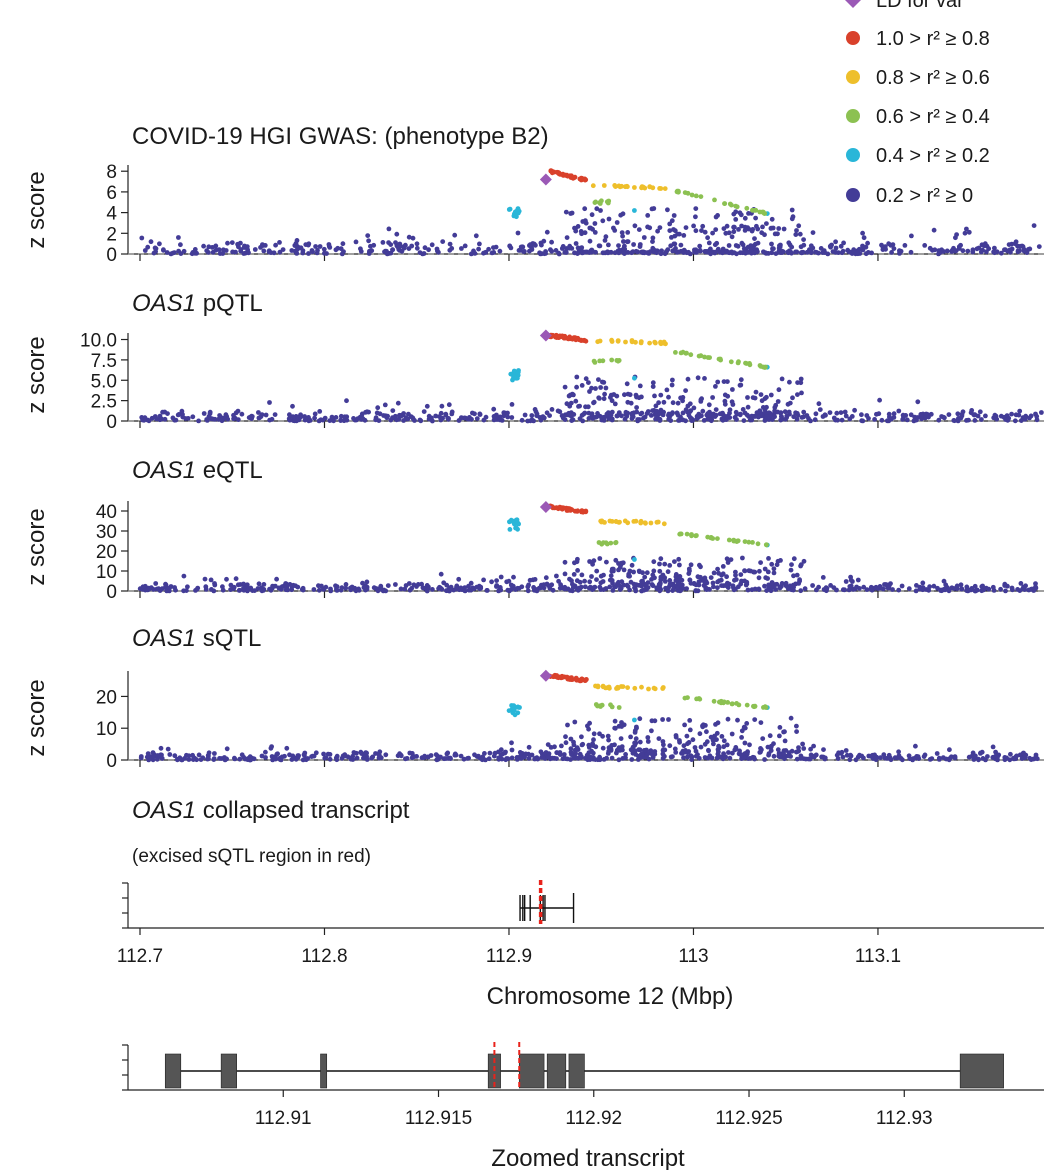  What do you see at coordinates (228, 1071) in the screenshot?
I see `exon-block` at bounding box center [228, 1071].